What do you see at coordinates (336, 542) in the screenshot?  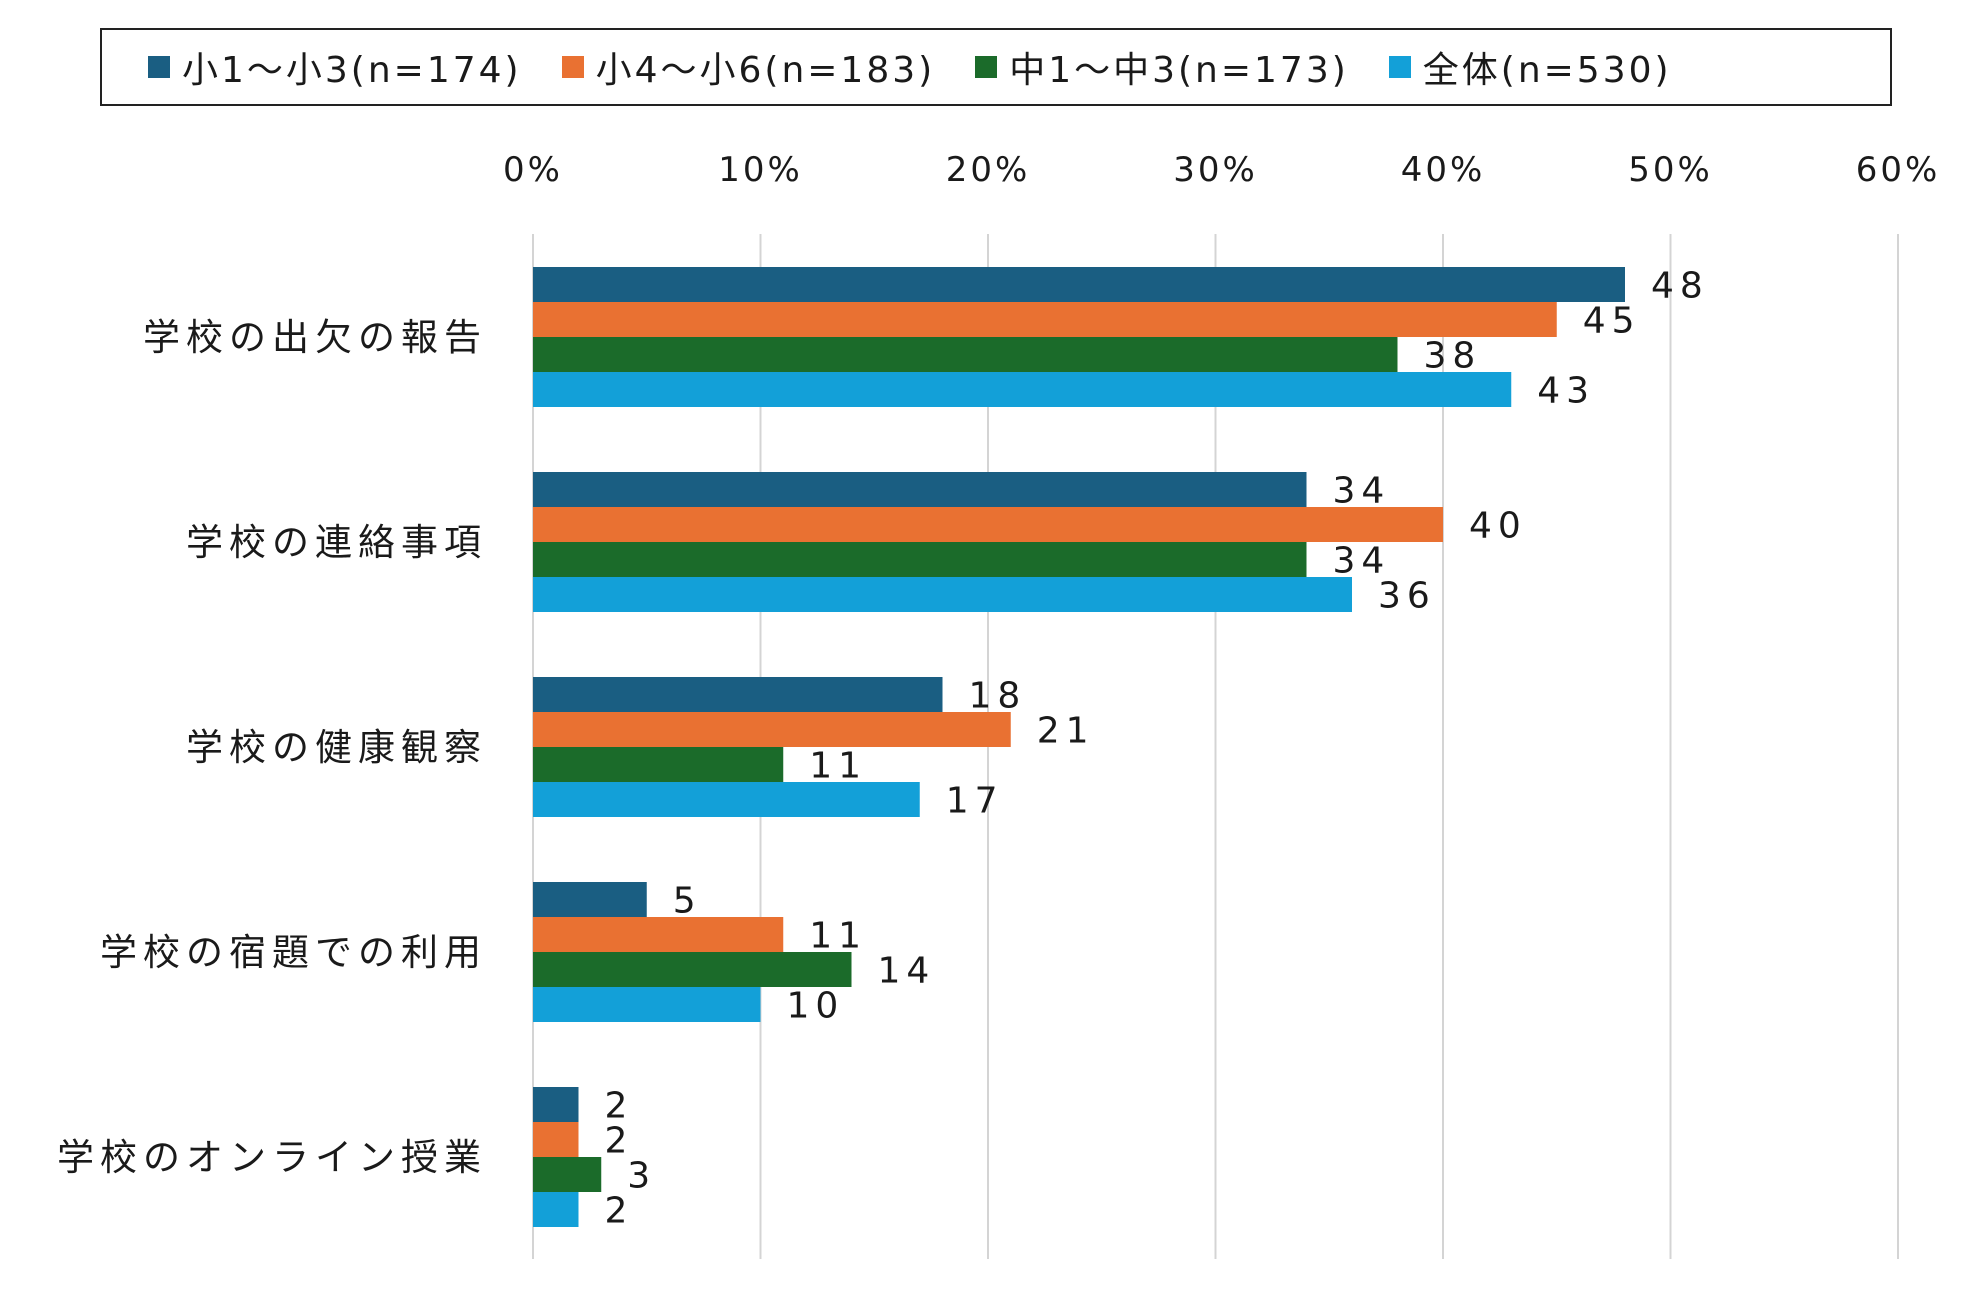 I see `category-label: 学校の連絡事項` at bounding box center [336, 542].